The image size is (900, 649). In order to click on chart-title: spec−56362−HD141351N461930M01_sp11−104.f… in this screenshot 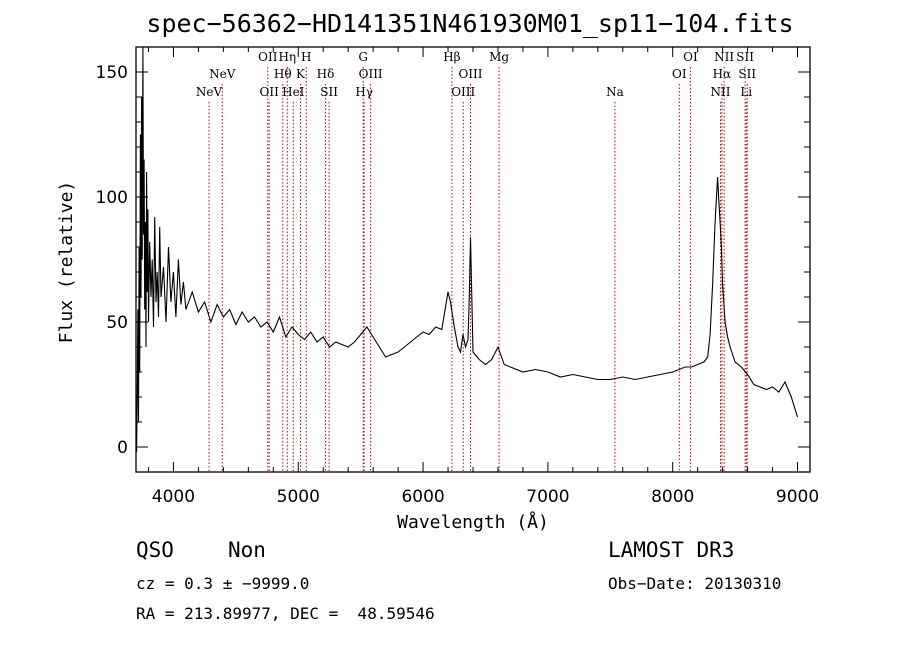, I will do `click(469, 23)`.